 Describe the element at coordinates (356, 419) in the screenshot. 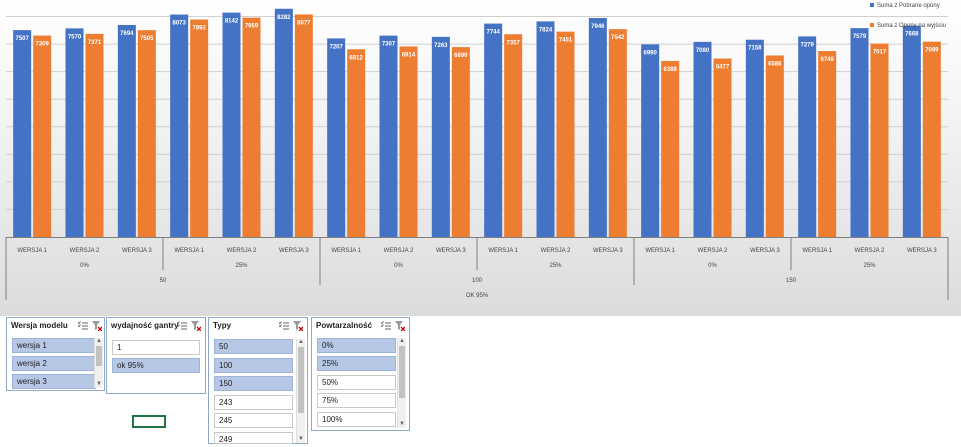

I see `slicer-item: 100%` at that location.